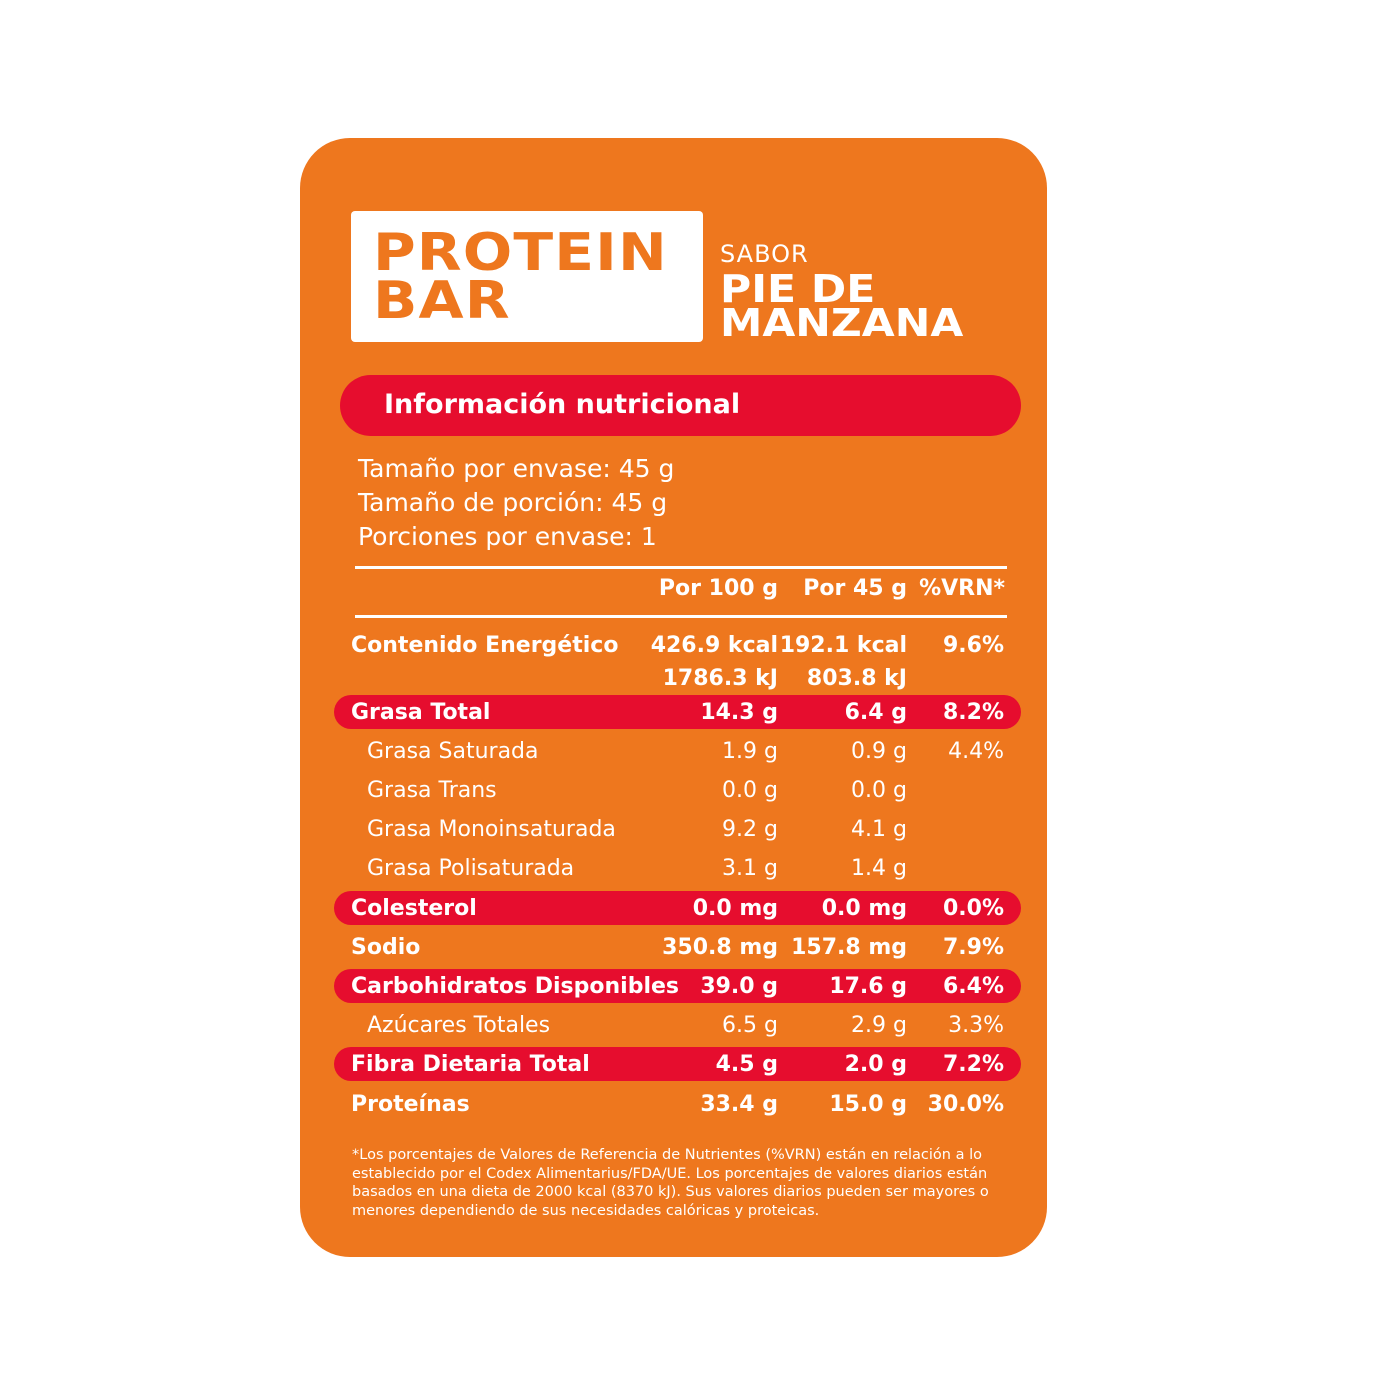  Describe the element at coordinates (718, 588) in the screenshot. I see `column-header-per-100: Por 100 g` at that location.